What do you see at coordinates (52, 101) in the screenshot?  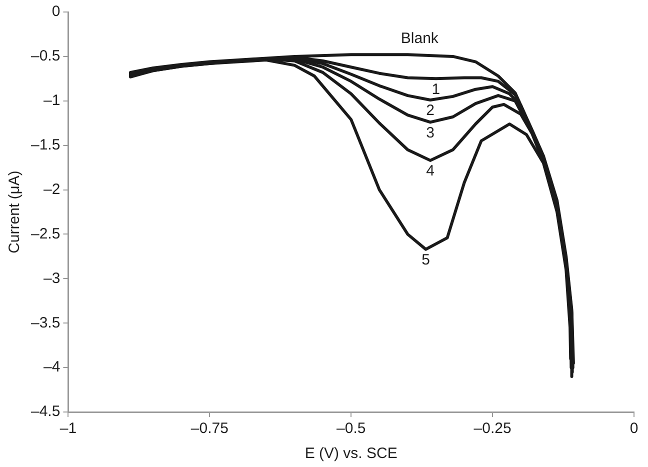 I see `y-tick-label: –1` at bounding box center [52, 101].